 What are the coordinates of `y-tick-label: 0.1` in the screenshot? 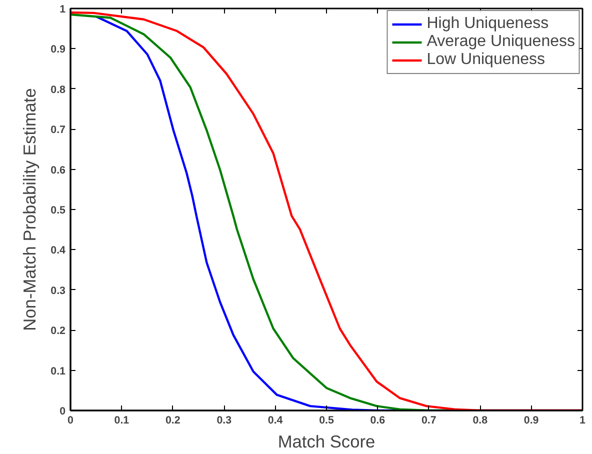 It's located at (58, 371).